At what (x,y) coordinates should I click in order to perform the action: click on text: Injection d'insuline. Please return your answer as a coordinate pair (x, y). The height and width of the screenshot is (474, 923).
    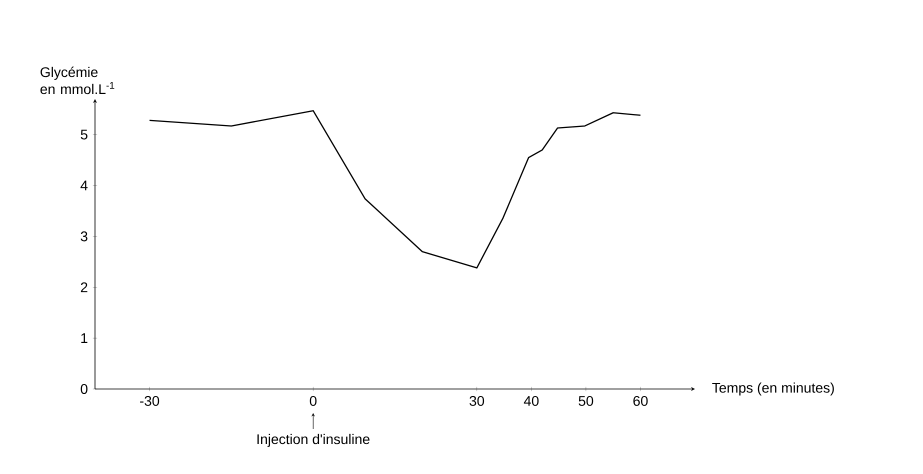
    Looking at the image, I should click on (313, 440).